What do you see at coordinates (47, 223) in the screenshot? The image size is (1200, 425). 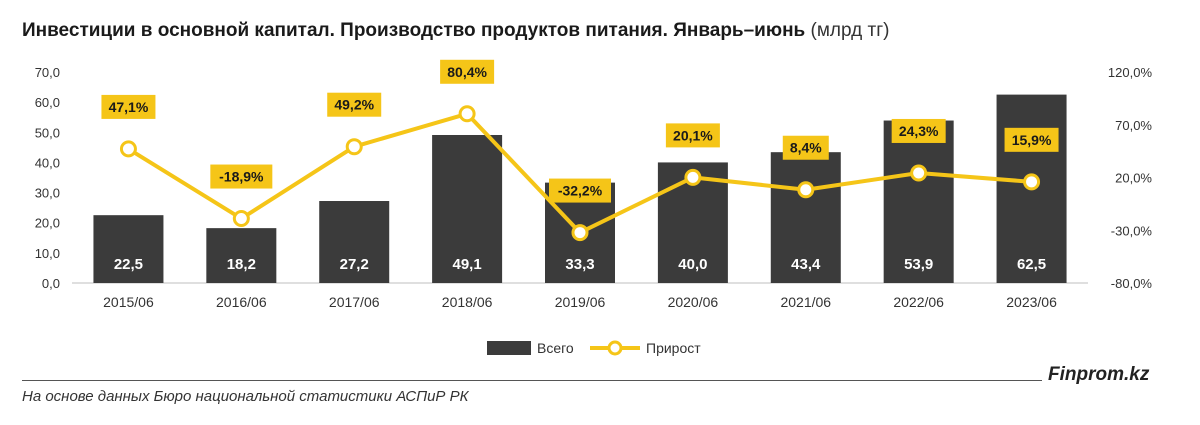 I see `y-left-tick-label: 20,0` at bounding box center [47, 223].